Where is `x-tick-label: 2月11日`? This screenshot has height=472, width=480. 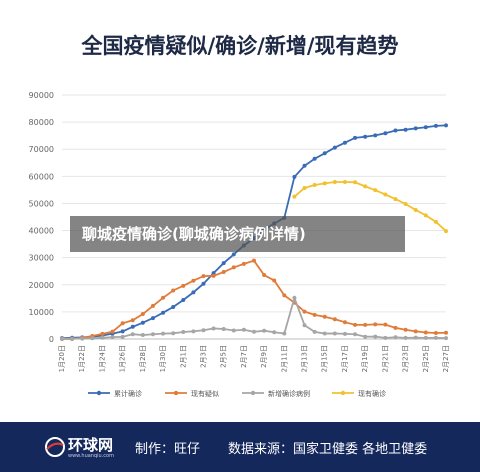 x-tick-label: 2月11日 is located at coordinates (284, 358).